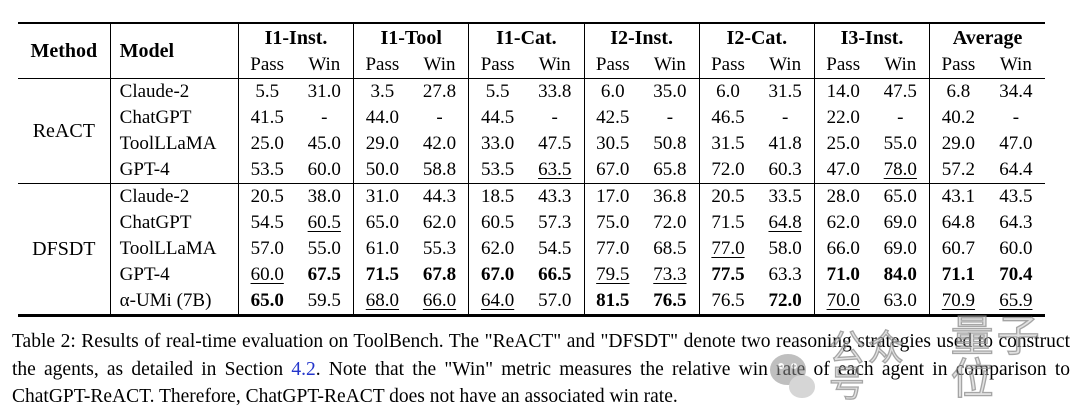 Image resolution: width=1080 pixels, height=420 pixels. I want to click on table-cell: 70.0, so click(842, 302).